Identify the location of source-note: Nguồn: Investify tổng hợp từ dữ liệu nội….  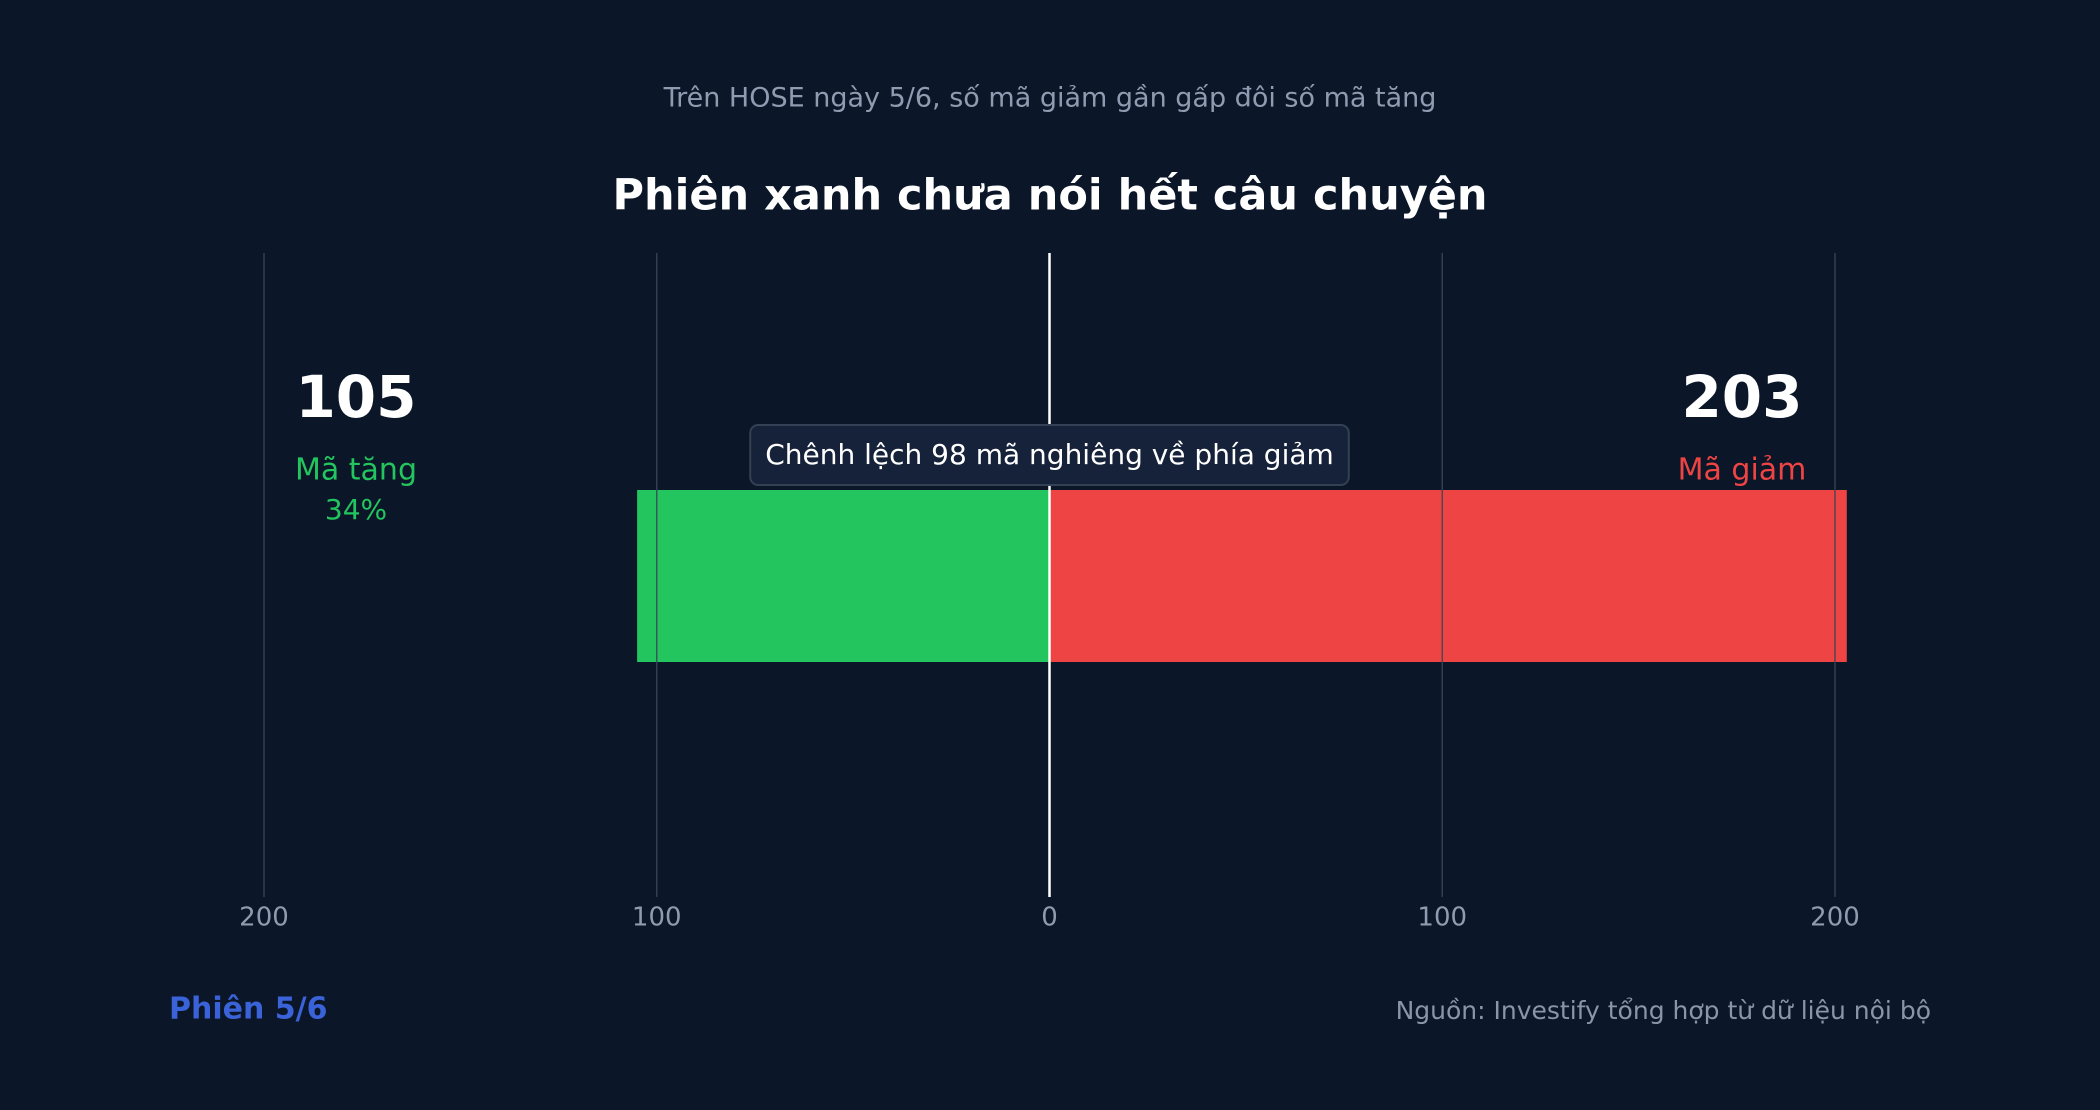
(1663, 1010).